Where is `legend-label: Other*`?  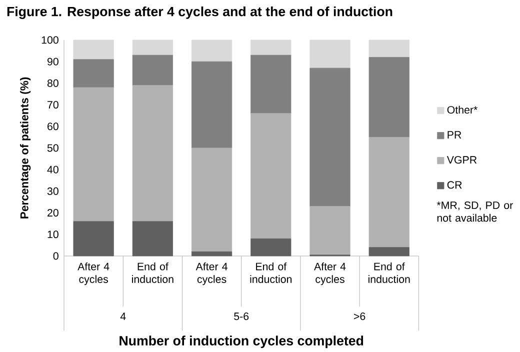
legend-label: Other* is located at coordinates (462, 110).